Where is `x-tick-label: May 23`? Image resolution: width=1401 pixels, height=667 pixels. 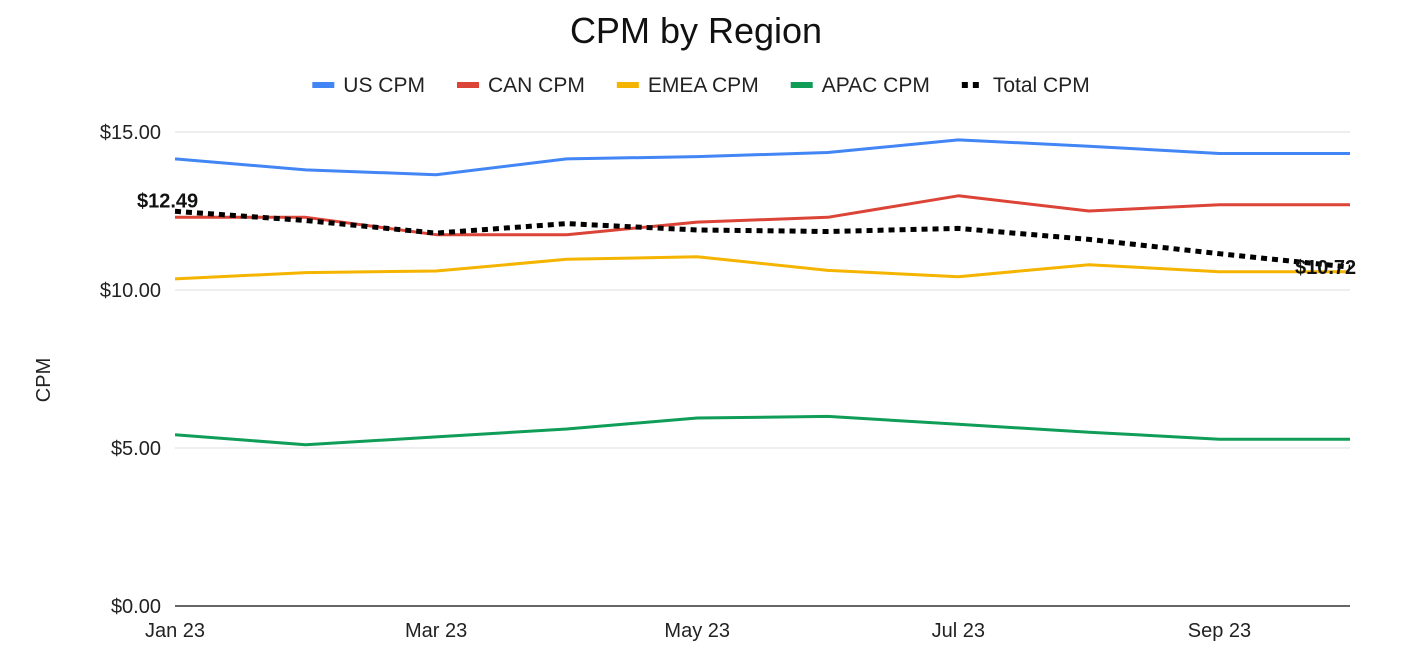 x-tick-label: May 23 is located at coordinates (697, 631).